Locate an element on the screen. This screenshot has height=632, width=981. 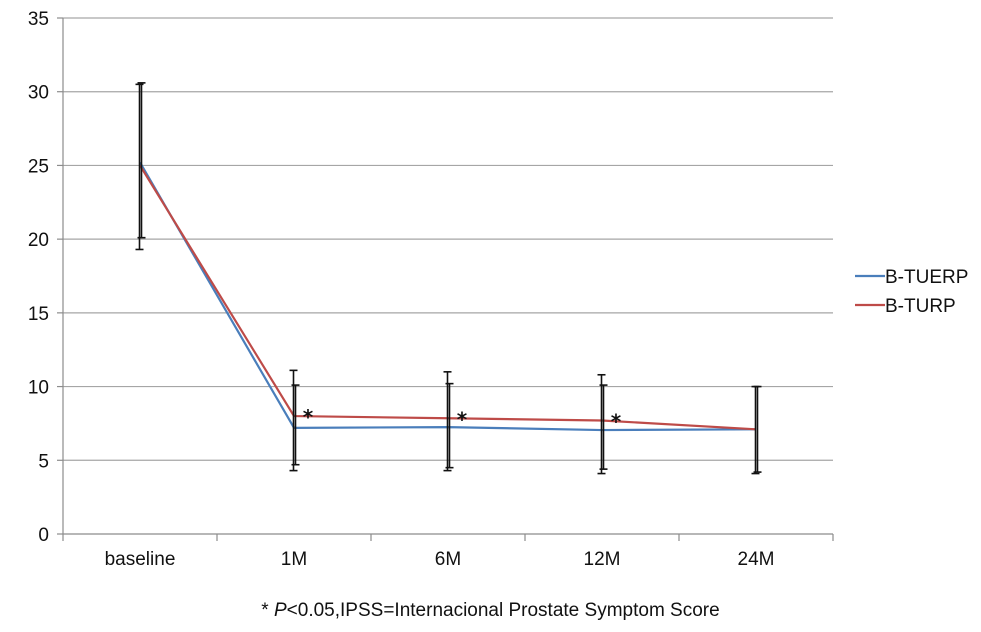
y-tick-label: 30 is located at coordinates (38, 93).